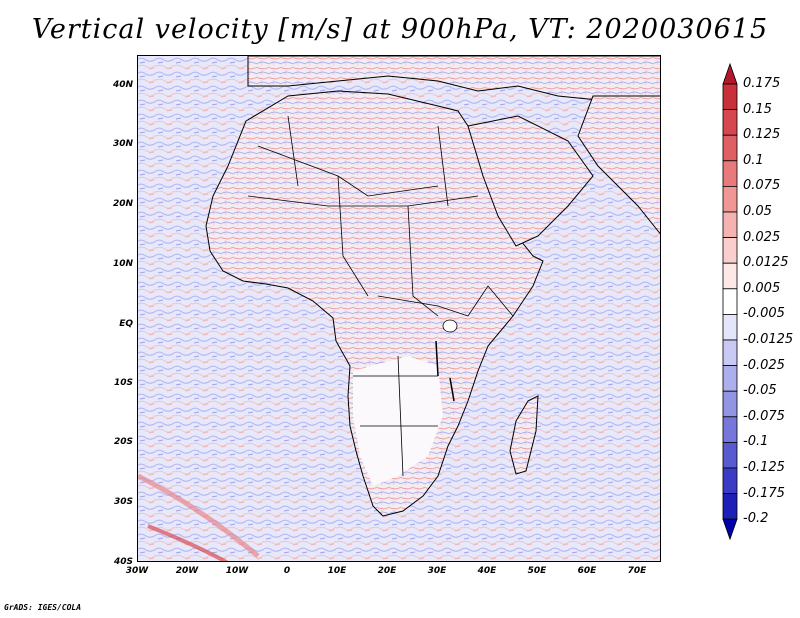  What do you see at coordinates (762, 135) in the screenshot?
I see `colorbar-label: 0.125` at bounding box center [762, 135].